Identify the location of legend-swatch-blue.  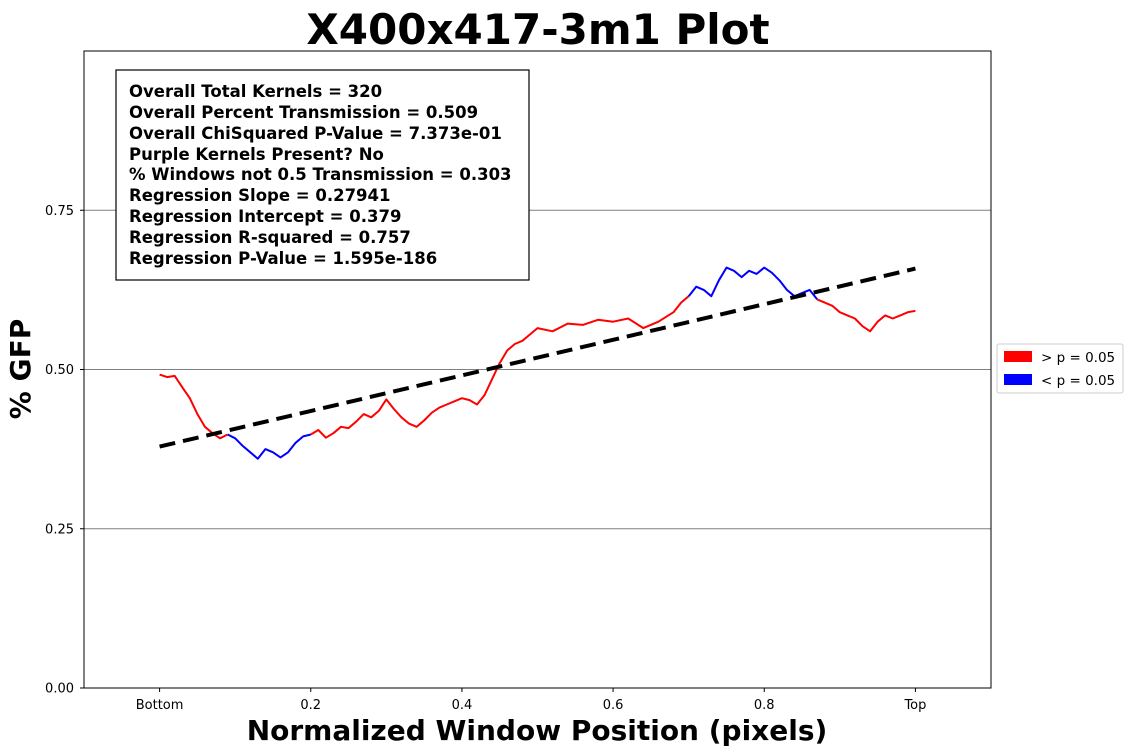
(1018, 379).